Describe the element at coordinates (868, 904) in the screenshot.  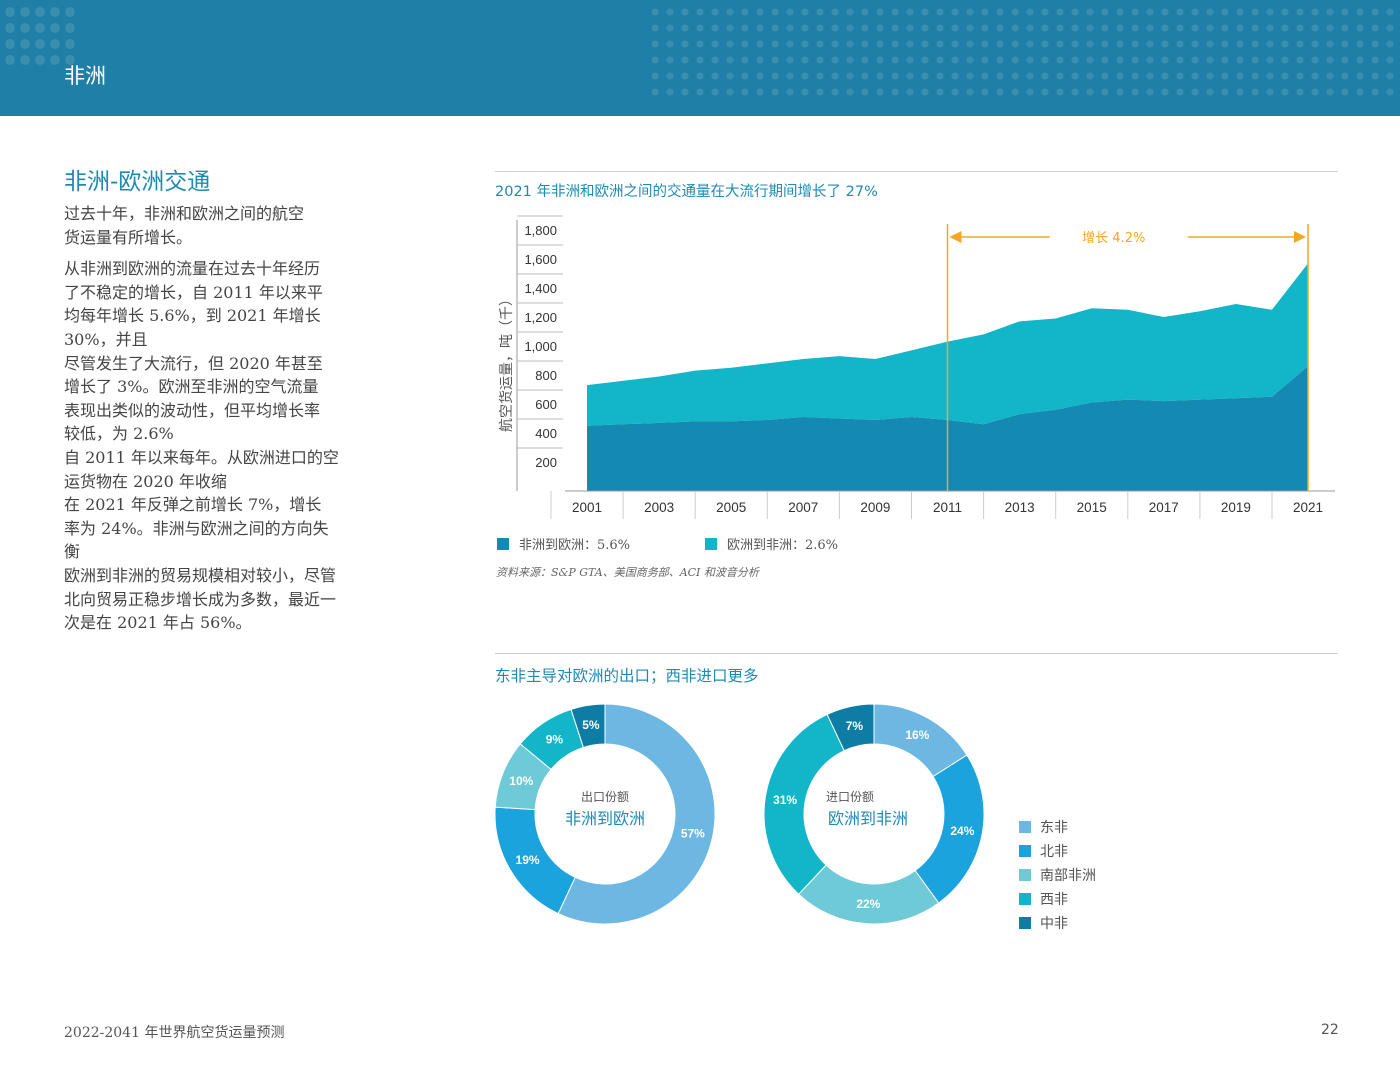
I see `donut-slice-label: 22%` at that location.